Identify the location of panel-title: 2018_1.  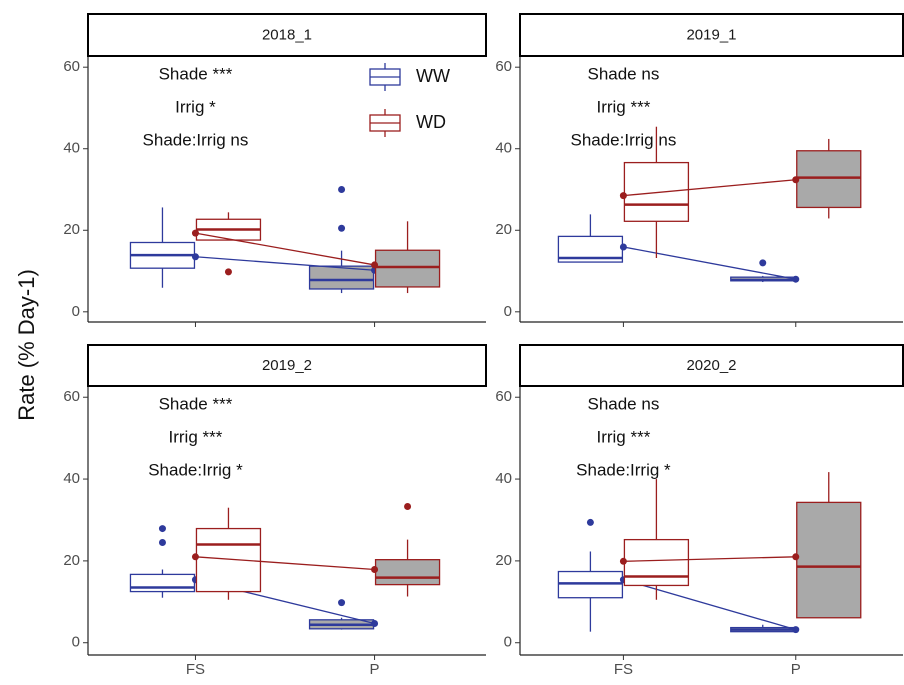
(287, 34).